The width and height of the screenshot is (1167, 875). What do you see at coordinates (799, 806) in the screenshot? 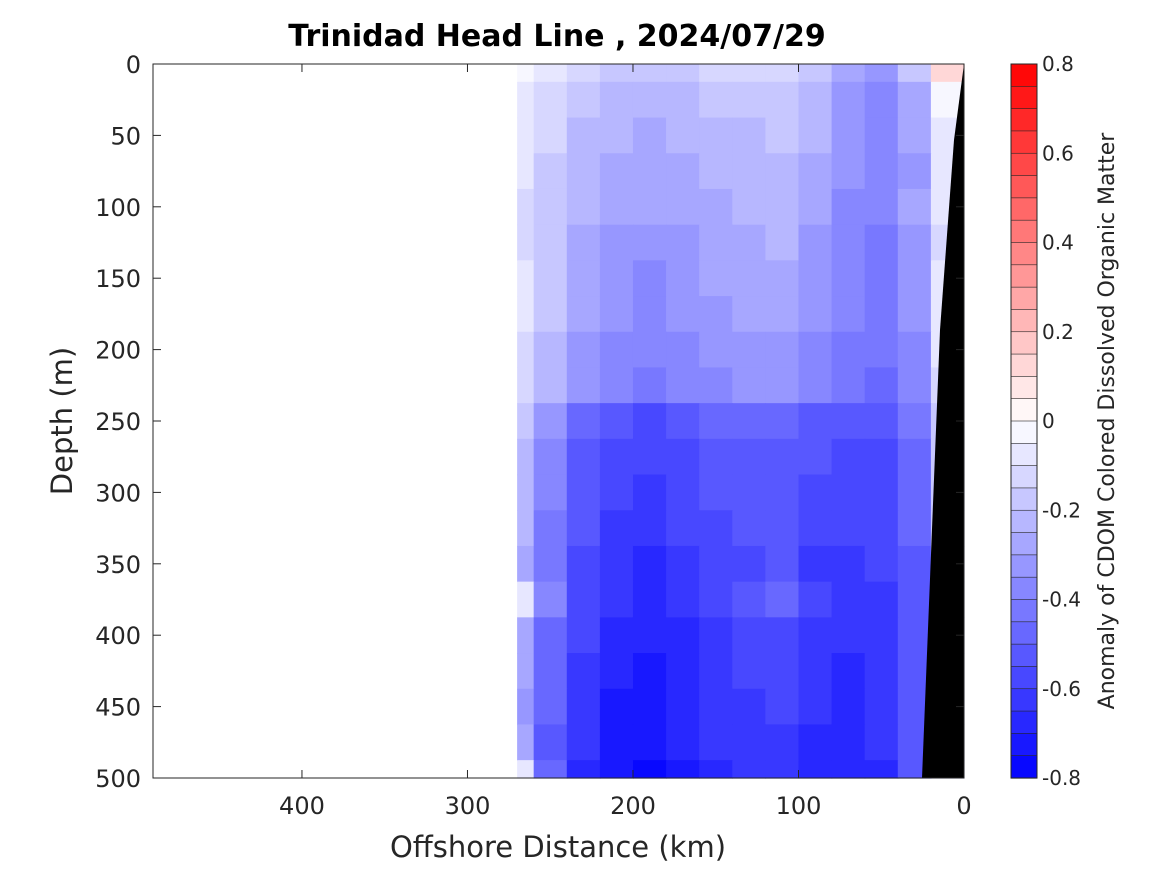
I see `x-tick-label: 100` at bounding box center [799, 806].